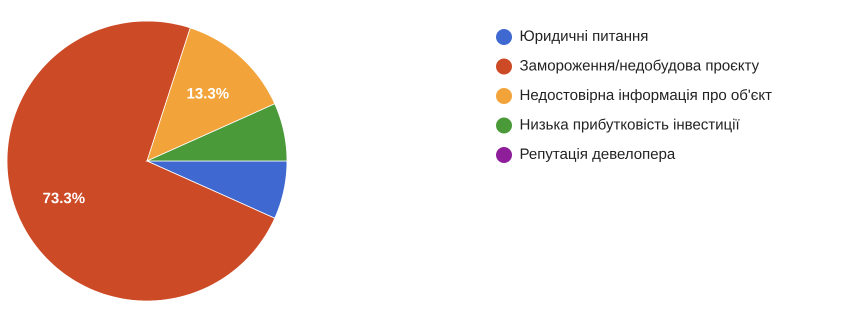 Image resolution: width=848 pixels, height=322 pixels. Describe the element at coordinates (646, 96) in the screenshot. I see `legend-label: Недостовірна інформація про об'єкт` at that location.